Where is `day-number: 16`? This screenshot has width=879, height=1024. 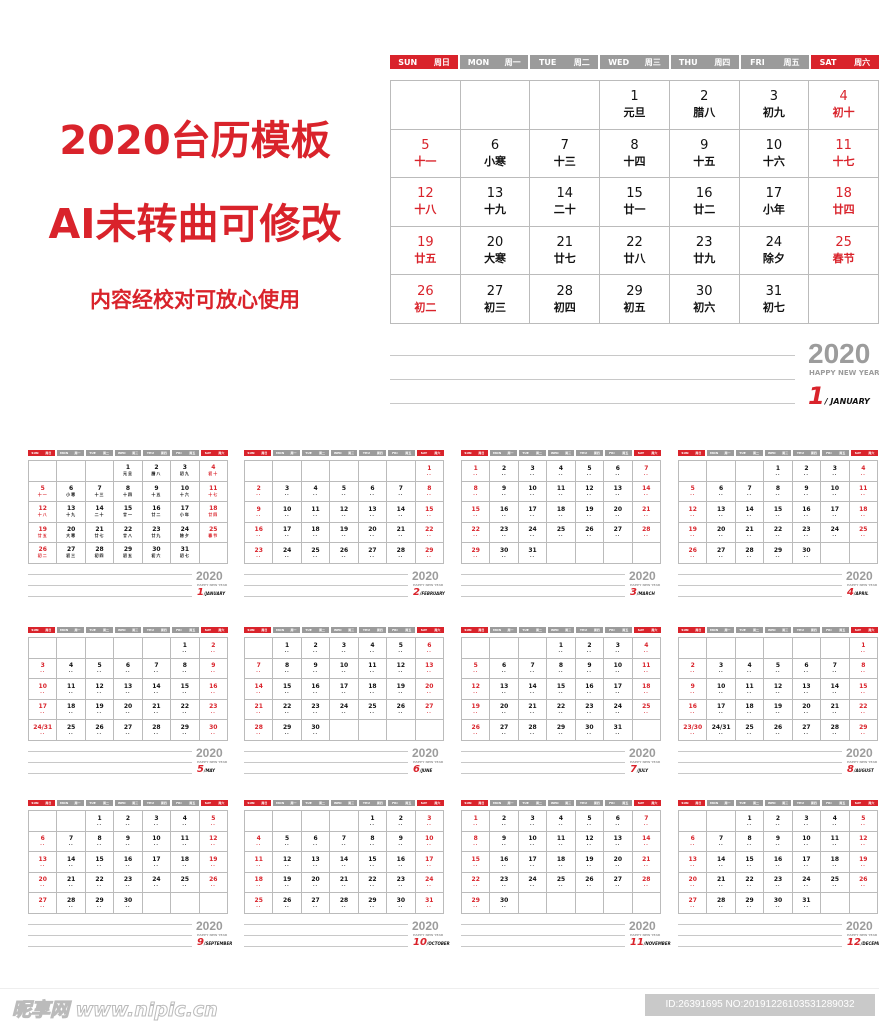 day-number: 16 is located at coordinates (128, 859).